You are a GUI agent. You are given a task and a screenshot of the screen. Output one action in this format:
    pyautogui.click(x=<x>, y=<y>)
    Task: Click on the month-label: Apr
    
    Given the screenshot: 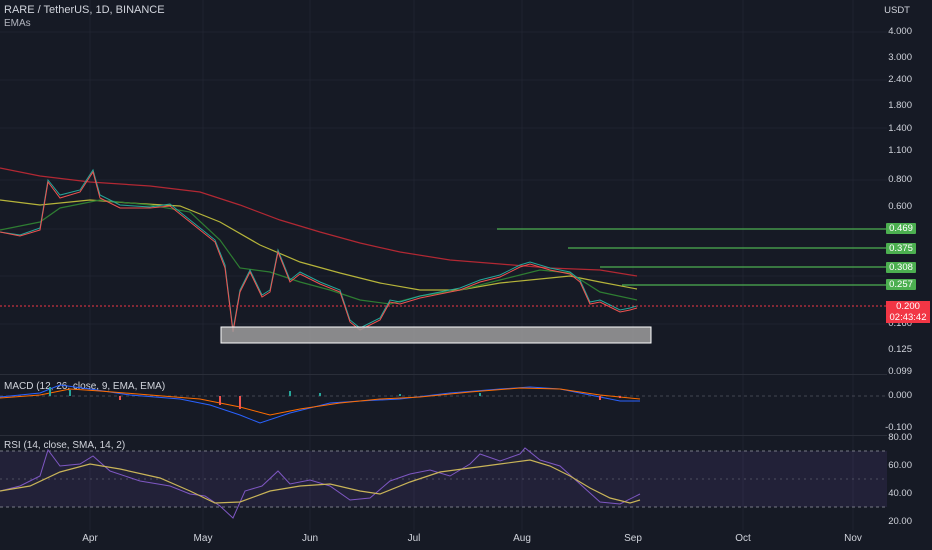 What is the action you would take?
    pyautogui.click(x=90, y=538)
    